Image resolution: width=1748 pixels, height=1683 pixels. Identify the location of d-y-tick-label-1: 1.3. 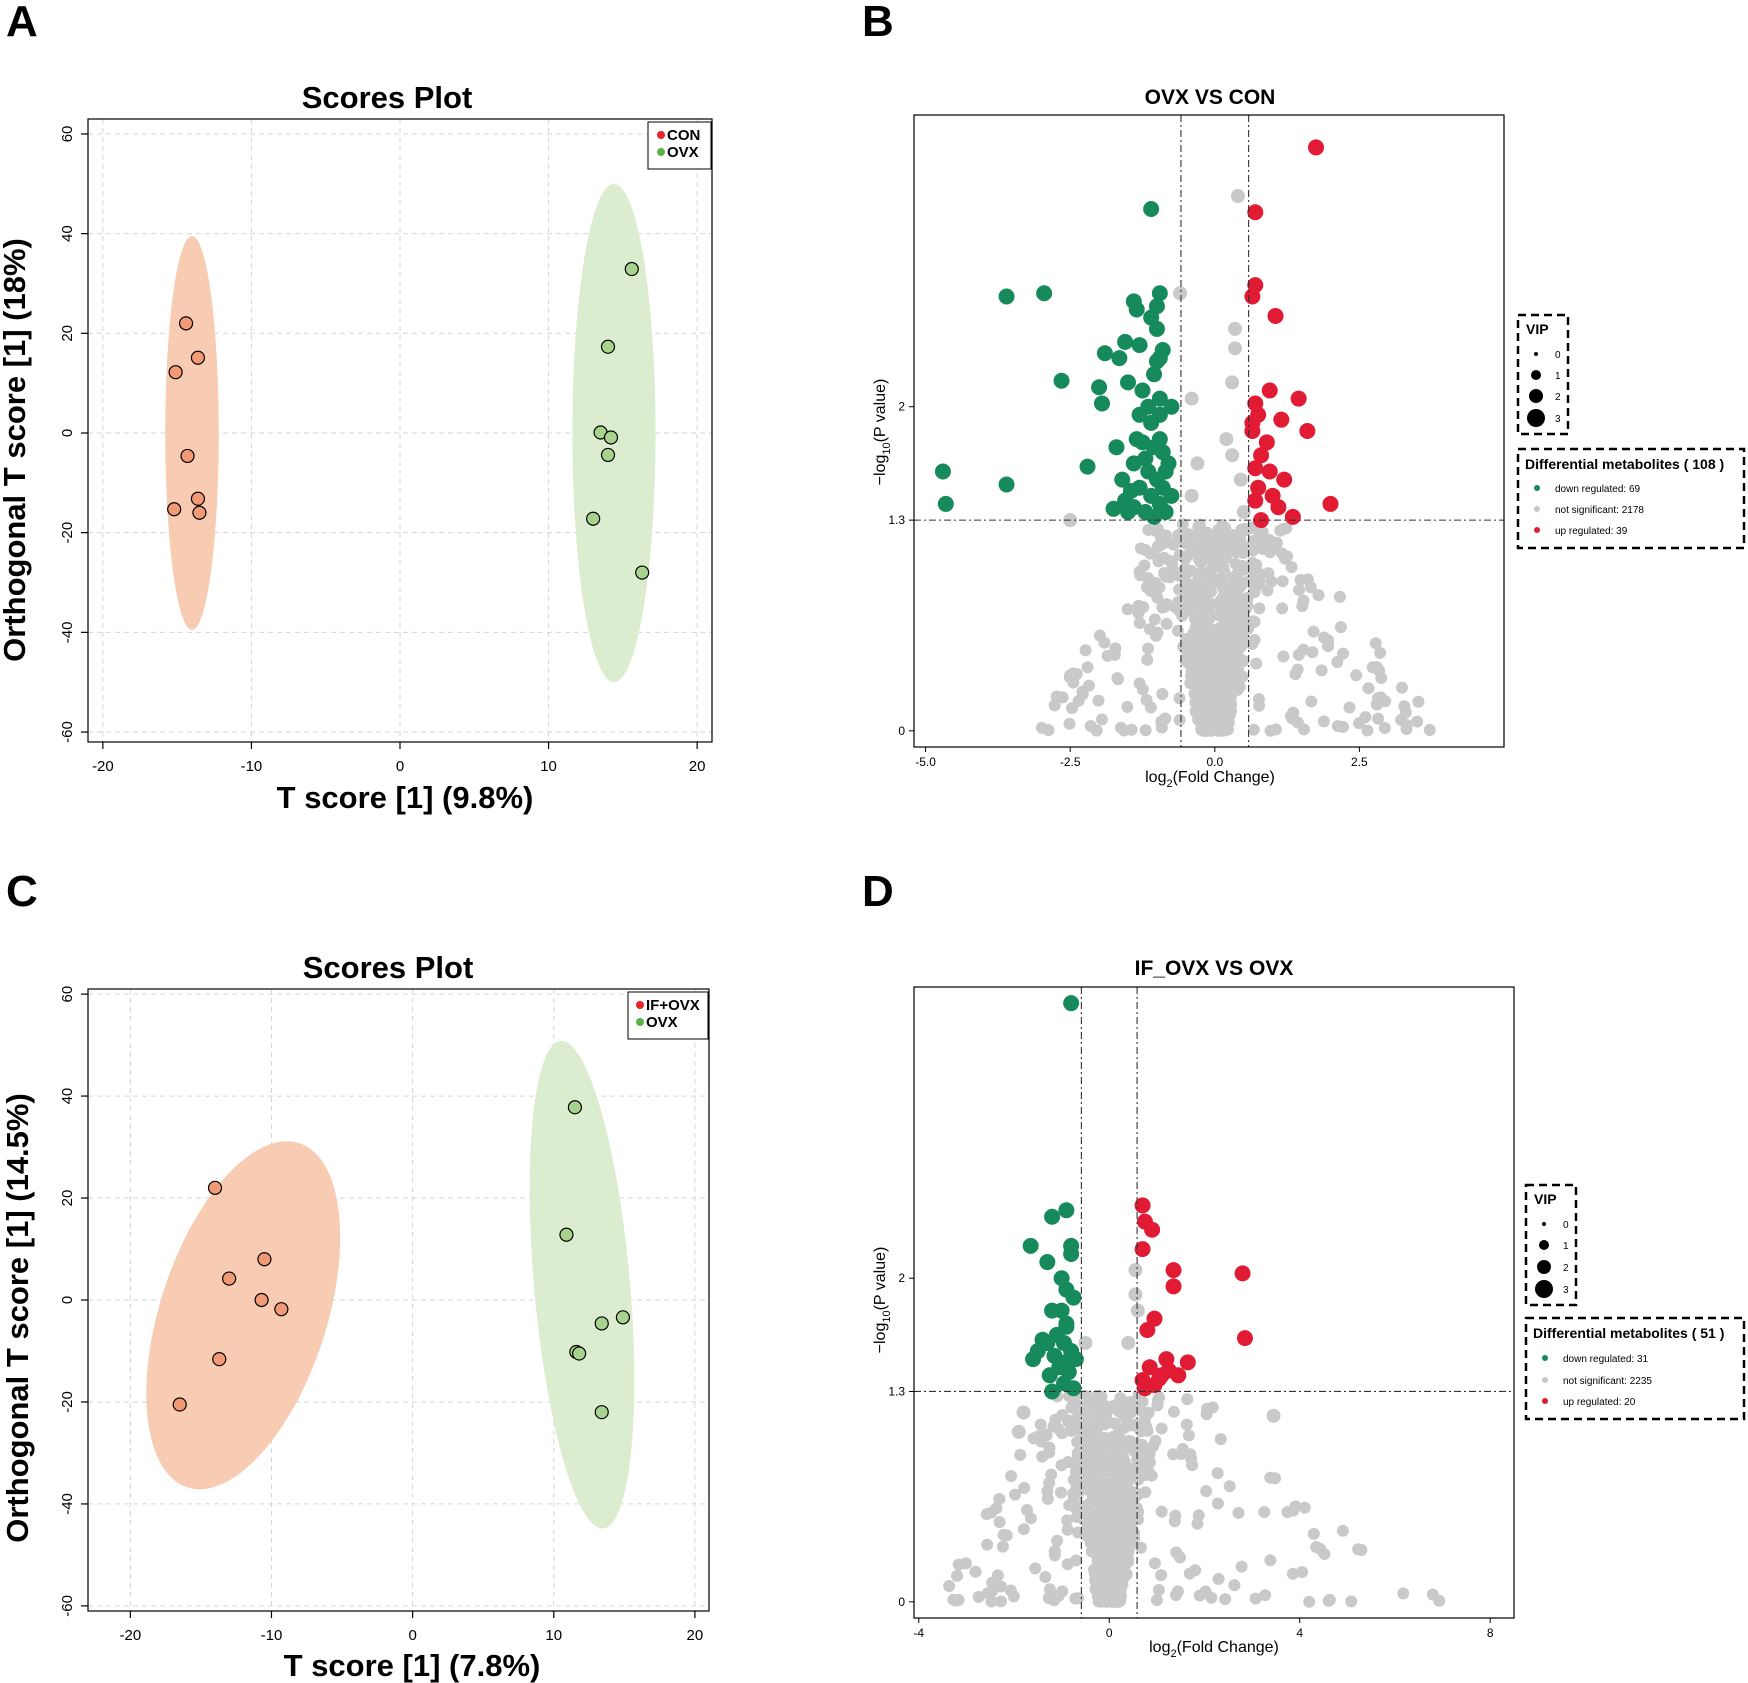
(896, 1391).